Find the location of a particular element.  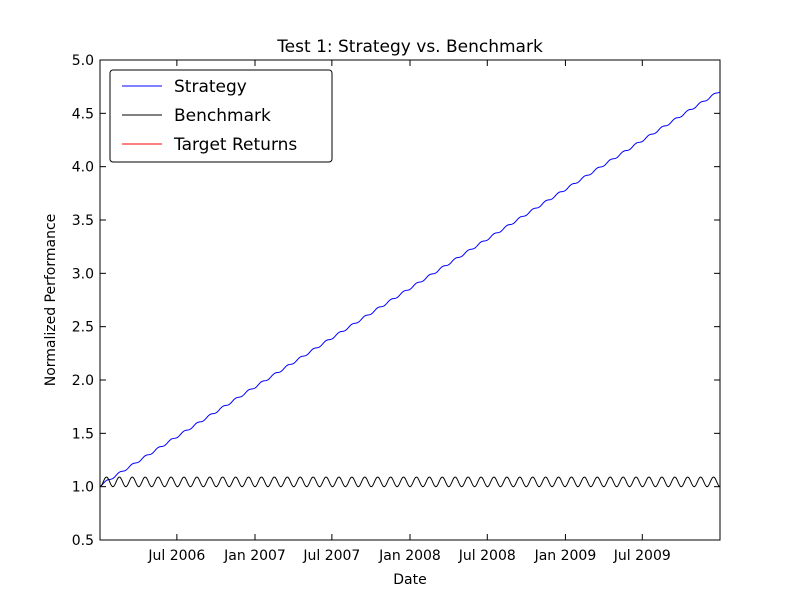

x-tick-label: Jan 2009 is located at coordinates (565, 556).